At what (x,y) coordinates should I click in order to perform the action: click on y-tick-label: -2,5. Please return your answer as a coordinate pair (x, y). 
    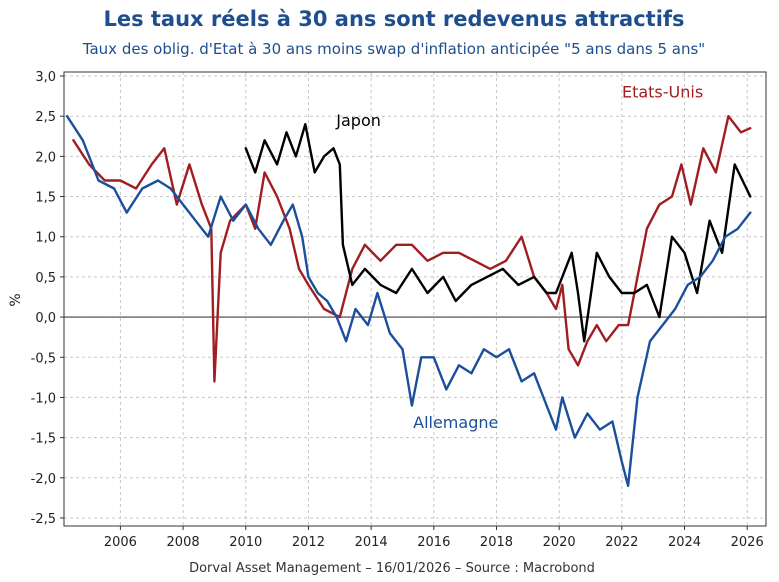
    Looking at the image, I should click on (43, 519).